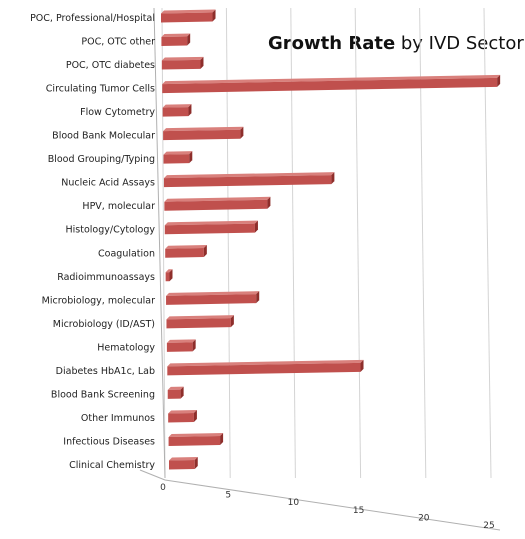 This screenshot has width=525, height=539. What do you see at coordinates (110, 65) in the screenshot?
I see `category-label: POC, OTC diabetes` at bounding box center [110, 65].